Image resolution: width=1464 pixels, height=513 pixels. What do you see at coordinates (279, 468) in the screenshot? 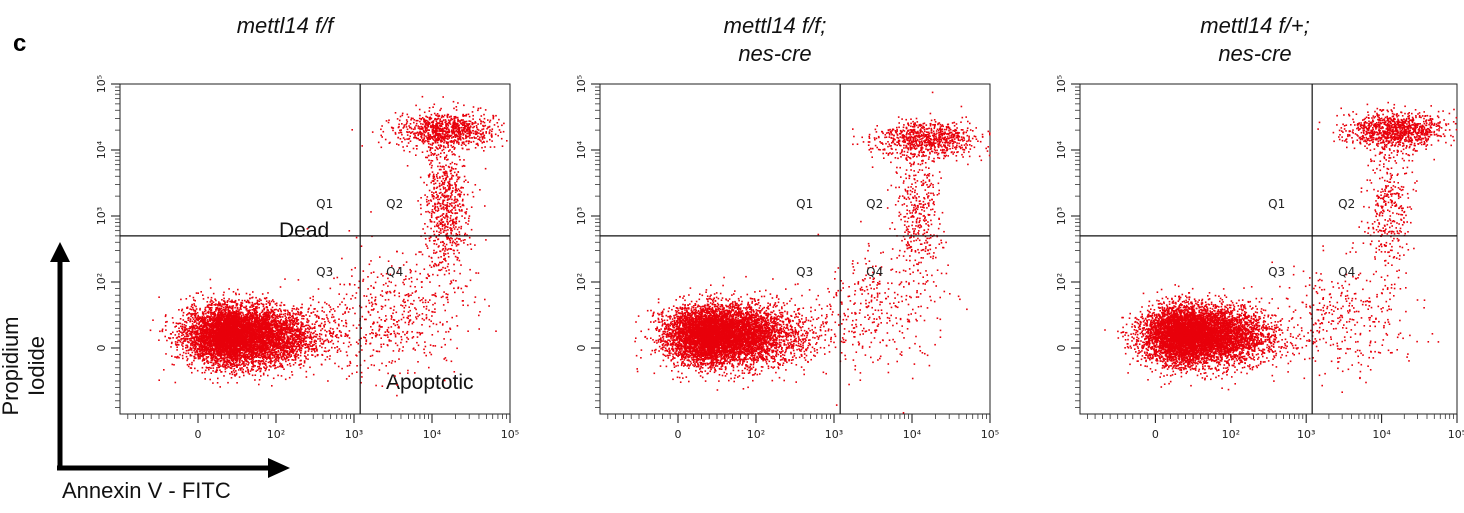
I see `x-axis-arrowhead` at bounding box center [279, 468].